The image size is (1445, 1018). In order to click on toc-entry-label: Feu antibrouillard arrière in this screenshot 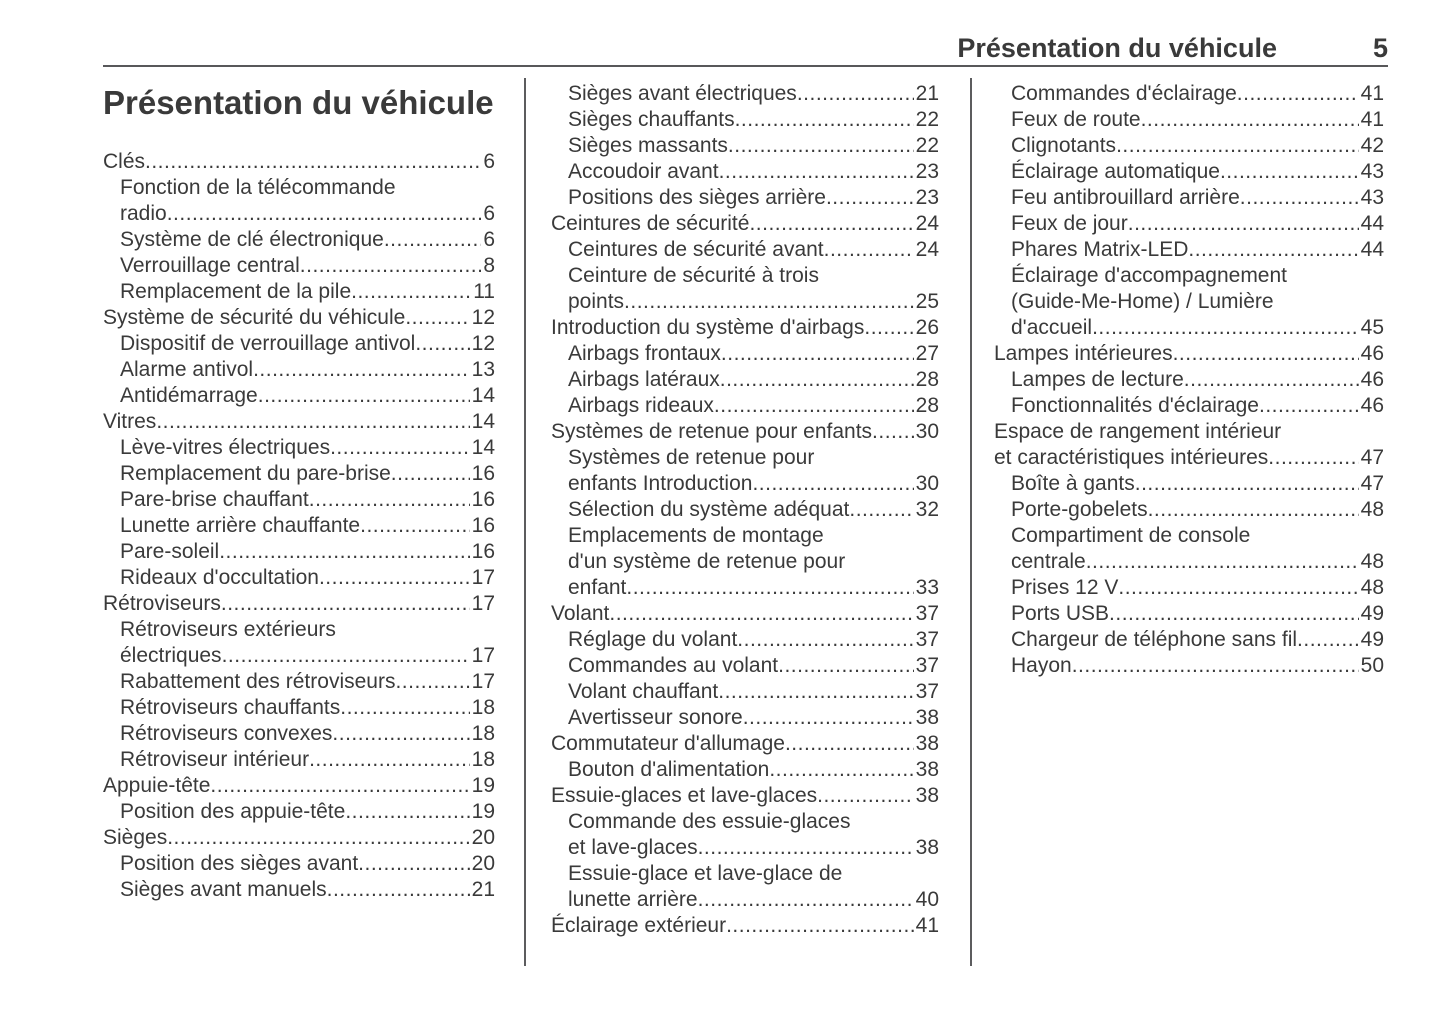, I will do `click(1125, 197)`.